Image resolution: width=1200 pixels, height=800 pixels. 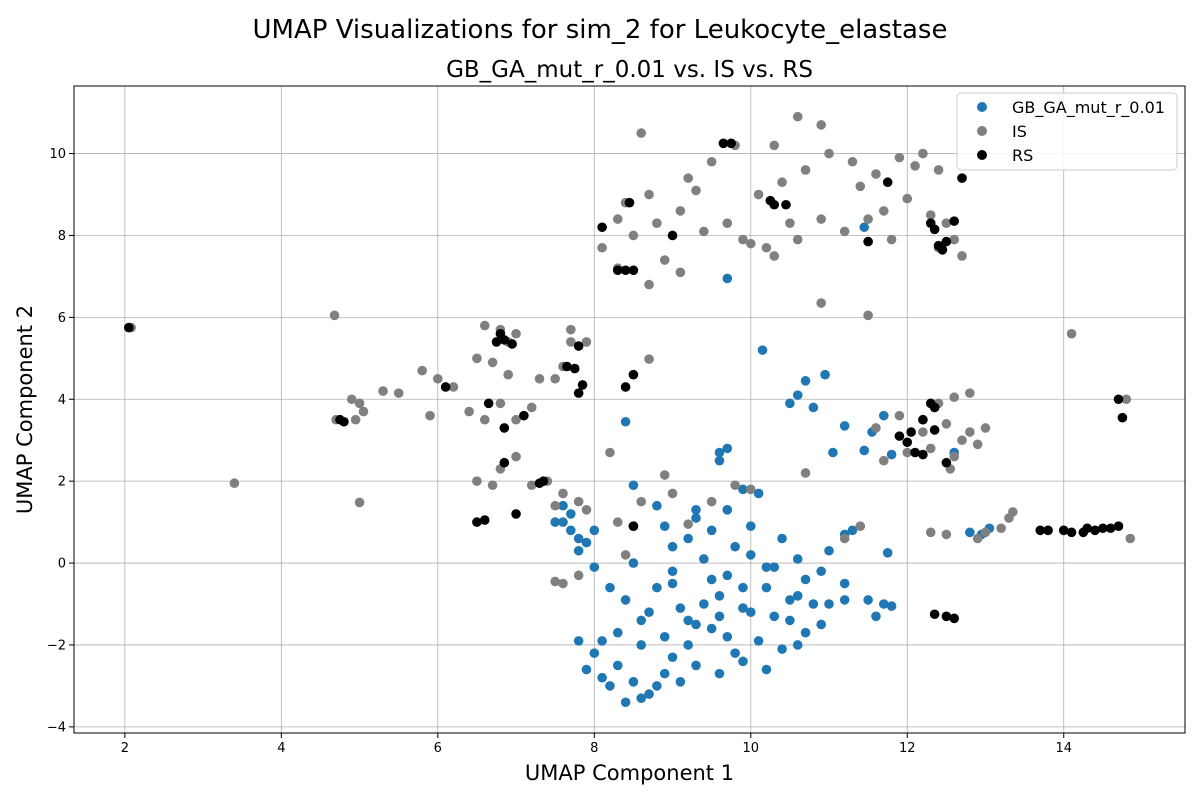 I want to click on x-tick-label: 14, so click(x=1063, y=748).